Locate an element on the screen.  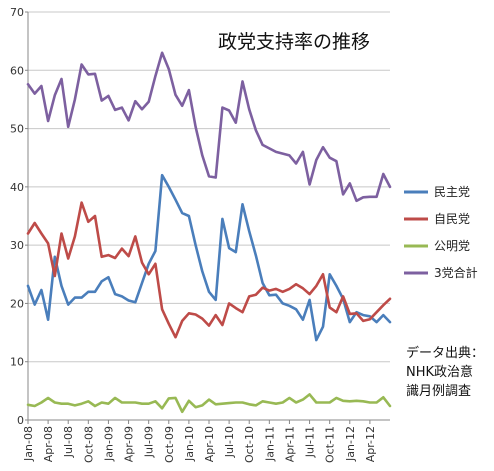
x-tick-label: Apr-08 is located at coordinates (48, 444).